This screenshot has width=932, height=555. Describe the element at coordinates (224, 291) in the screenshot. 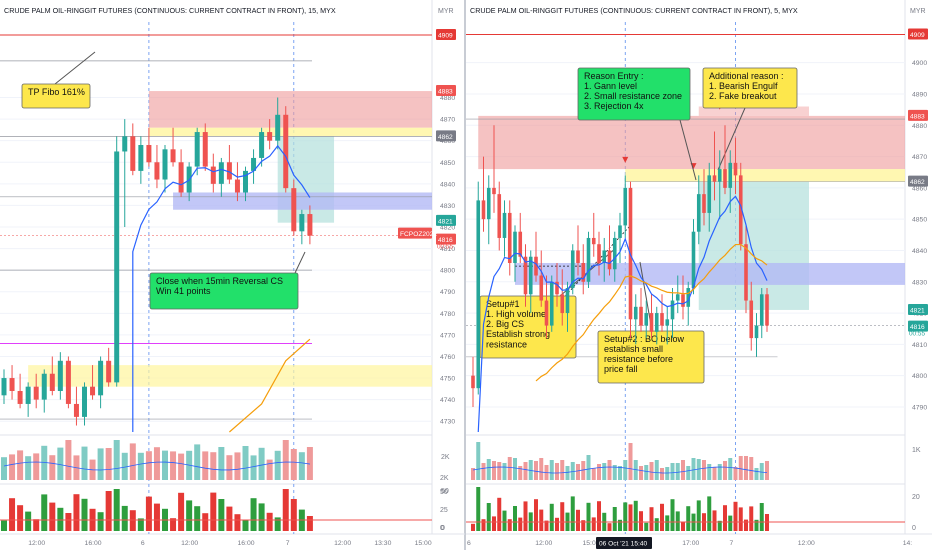

I see `left-callout-close-box` at that location.